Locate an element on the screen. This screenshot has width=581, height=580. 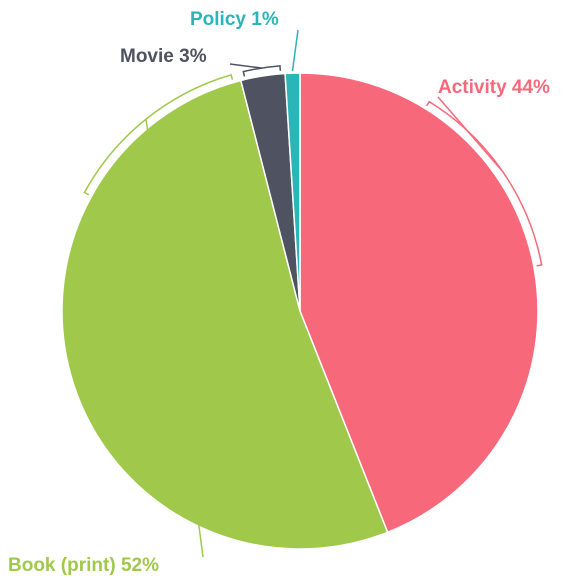
pie-slice is located at coordinates (292, 192).